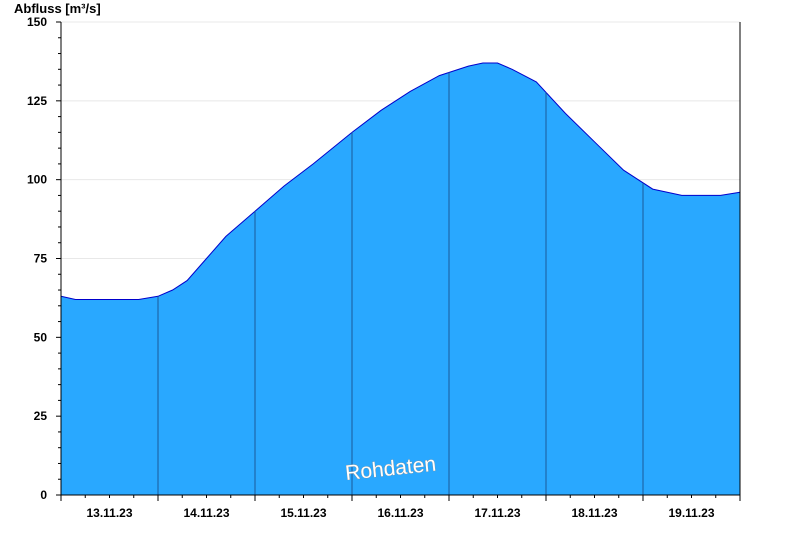 This screenshot has width=800, height=550. I want to click on x-tick-label-3: 16.11.23, so click(400, 513).